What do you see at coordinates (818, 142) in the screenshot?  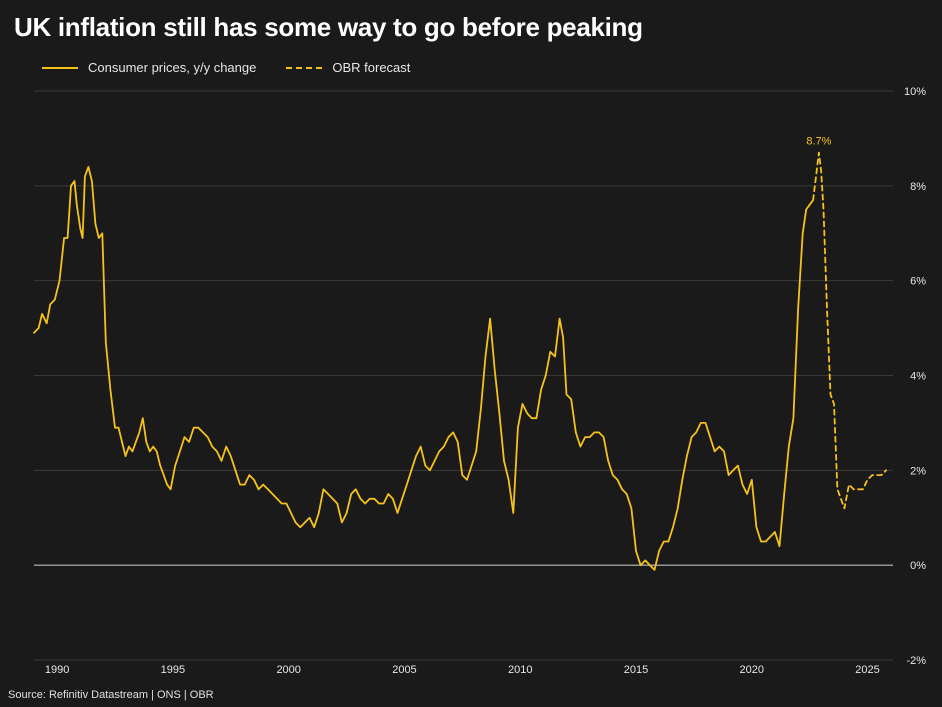 I see `peak-annotation: 8.7%` at bounding box center [818, 142].